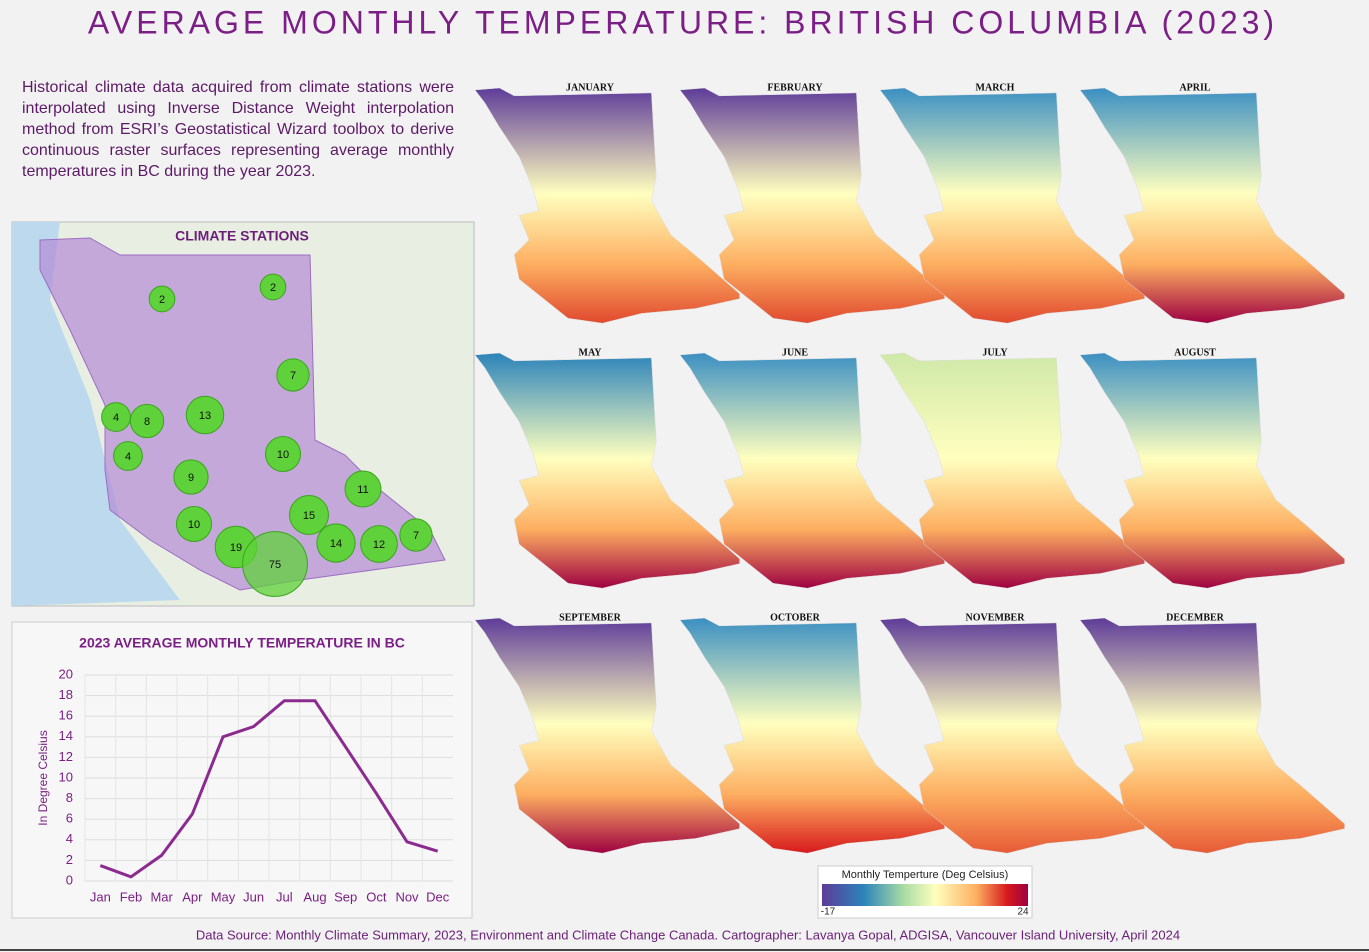 This screenshot has width=1369, height=952. I want to click on x-tick-label: Jul, so click(284, 896).